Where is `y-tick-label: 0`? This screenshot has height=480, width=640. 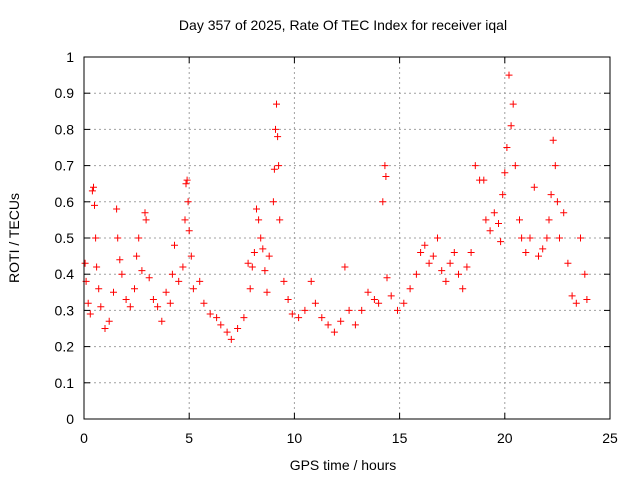 y-tick-label: 0 is located at coordinates (70, 419).